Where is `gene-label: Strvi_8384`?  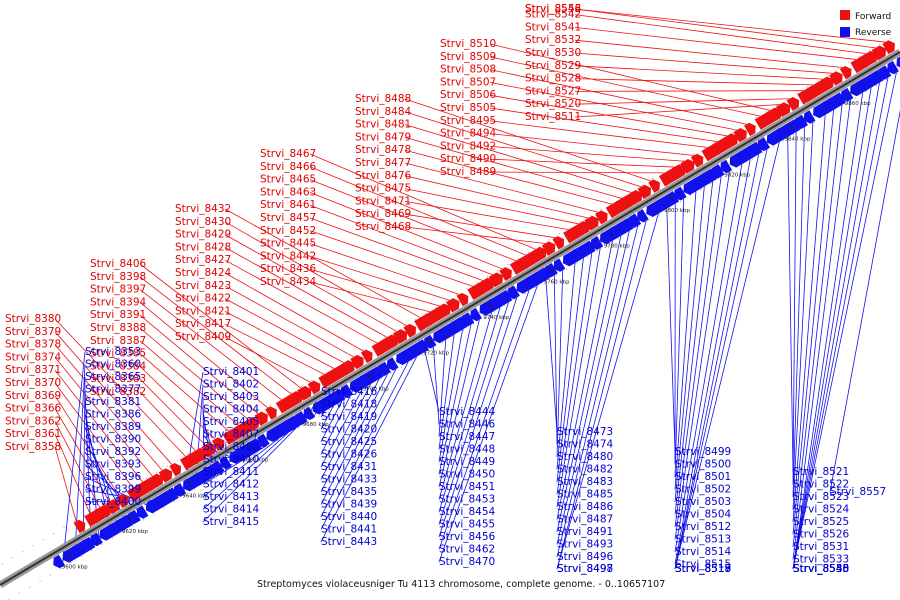
gene-label: Strvi_8384 is located at coordinates (118, 366).